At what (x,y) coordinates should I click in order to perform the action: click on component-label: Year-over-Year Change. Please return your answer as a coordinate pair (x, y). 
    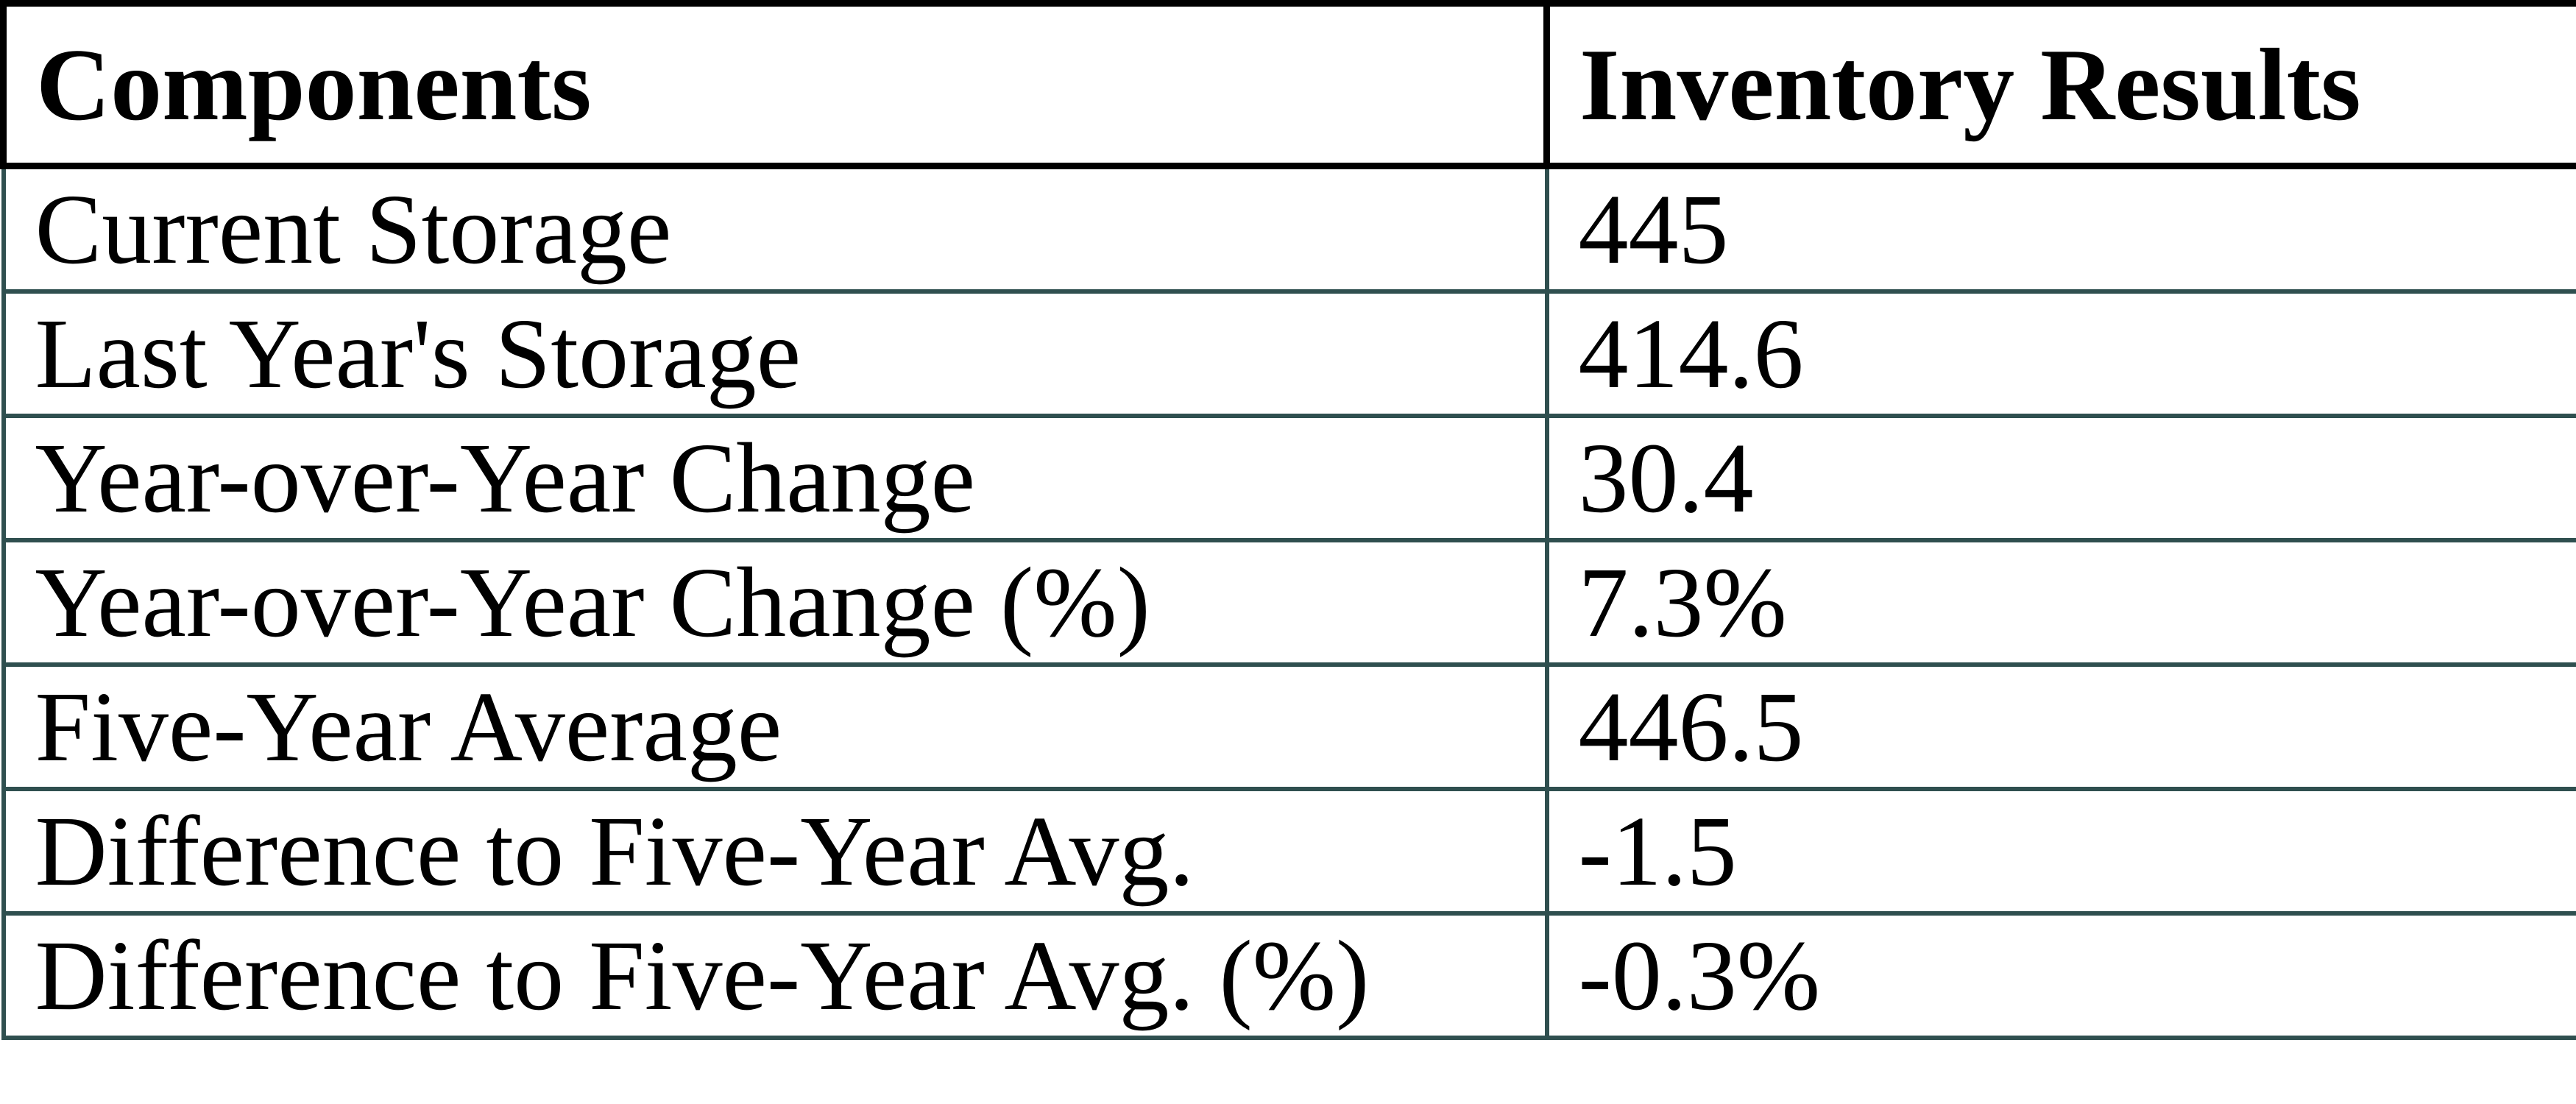
    Looking at the image, I should click on (505, 478).